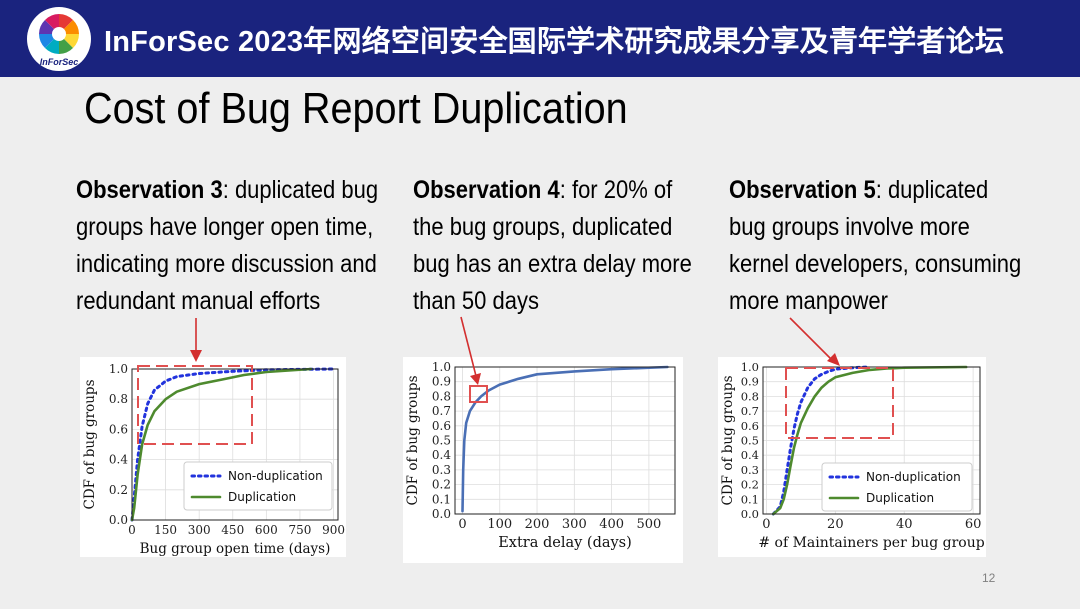  I want to click on observation-line: the bug groups, duplicated, so click(543, 227).